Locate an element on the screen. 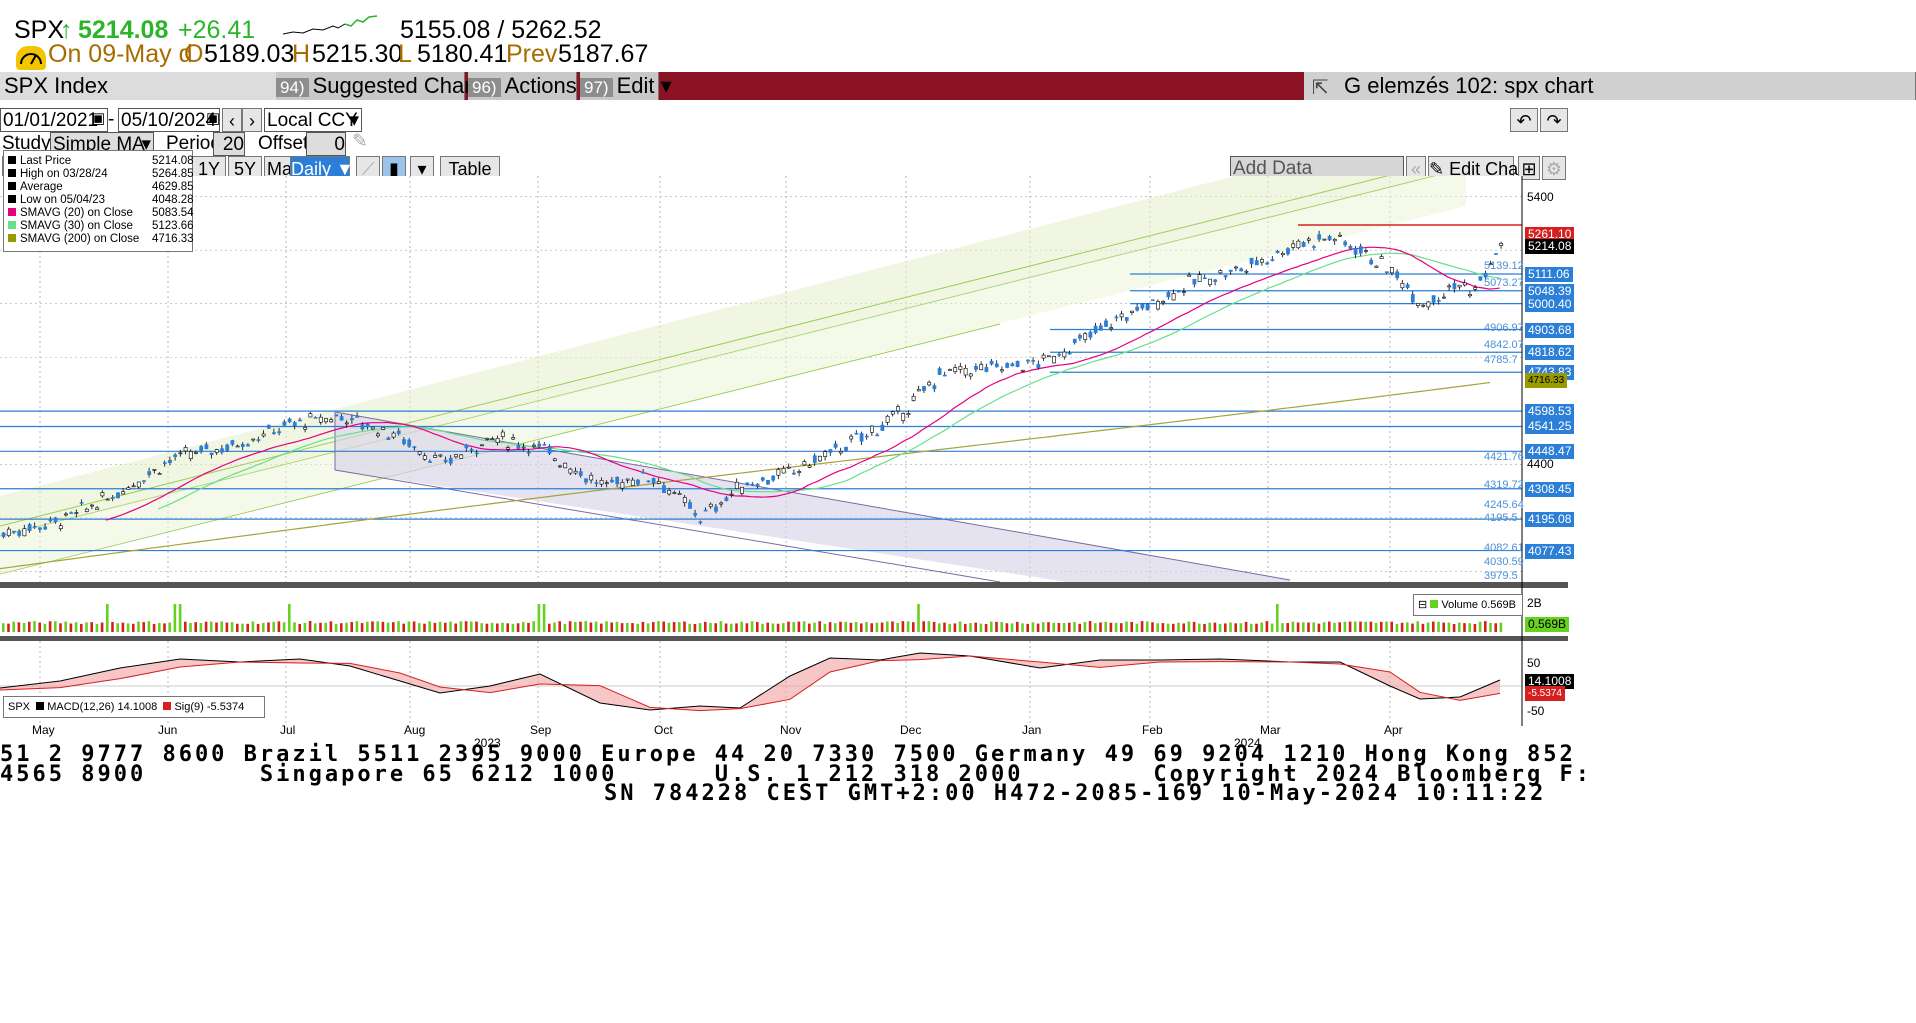  price-axis-tag: 4818.62 is located at coordinates (1550, 353).